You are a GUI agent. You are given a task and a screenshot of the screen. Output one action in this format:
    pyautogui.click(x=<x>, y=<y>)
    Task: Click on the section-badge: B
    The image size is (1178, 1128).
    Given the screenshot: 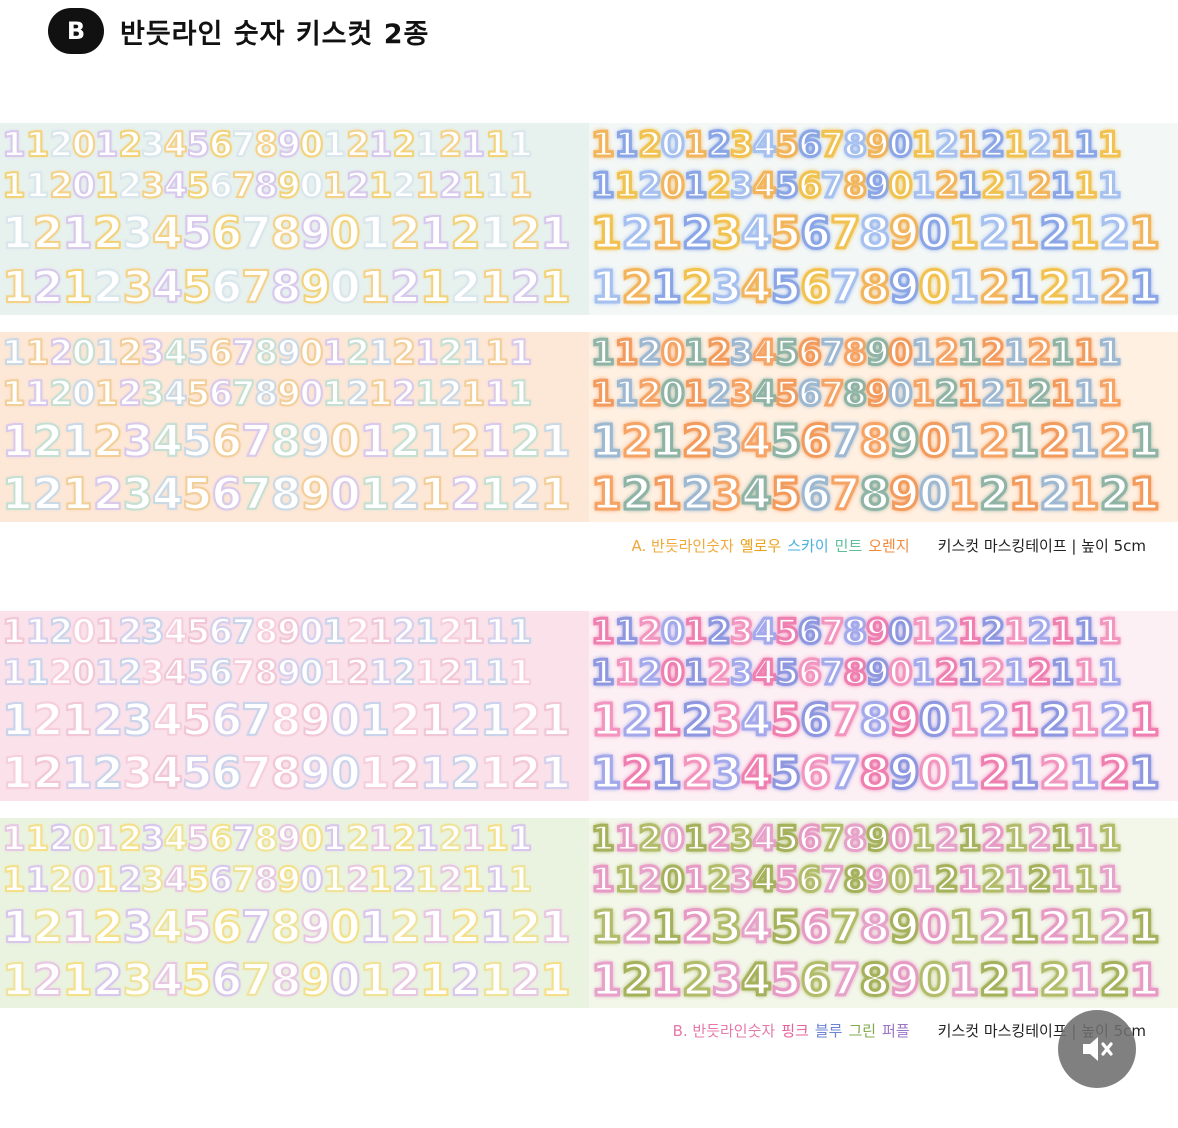 What is the action you would take?
    pyautogui.click(x=76, y=31)
    